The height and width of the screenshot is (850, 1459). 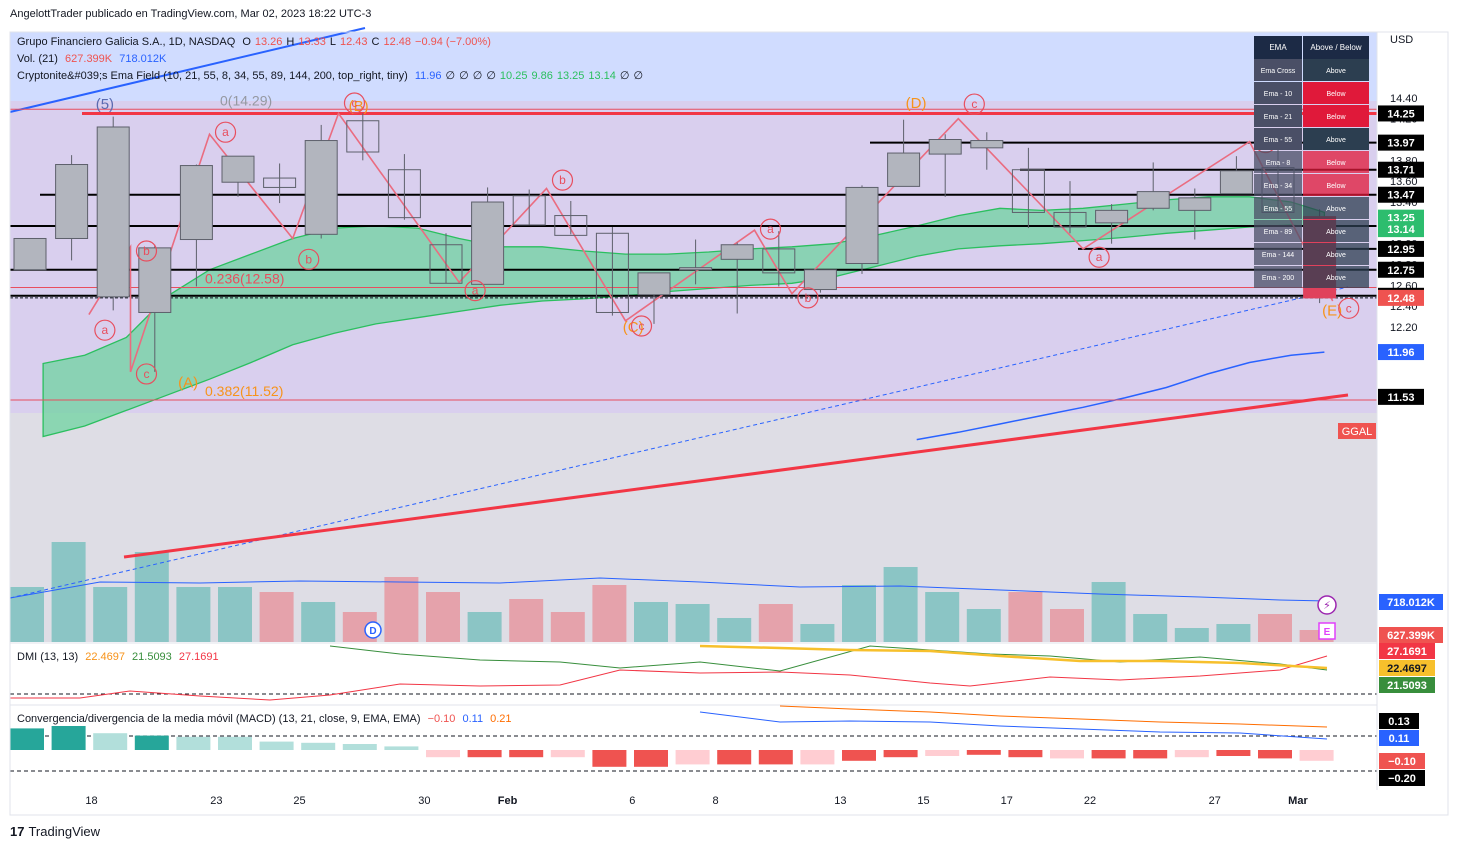 What do you see at coordinates (508, 801) in the screenshot?
I see `time-tick-label: Feb` at bounding box center [508, 801].